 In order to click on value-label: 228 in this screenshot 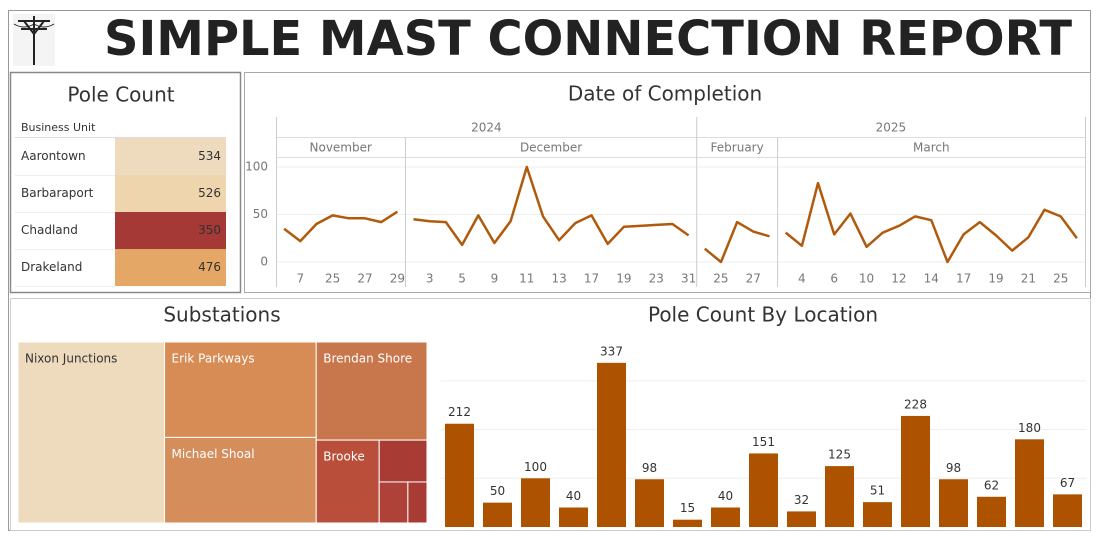, I will do `click(915, 404)`.